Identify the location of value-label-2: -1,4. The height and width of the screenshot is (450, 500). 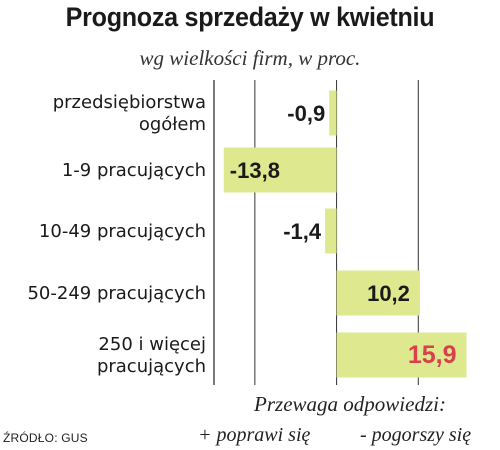
(302, 231).